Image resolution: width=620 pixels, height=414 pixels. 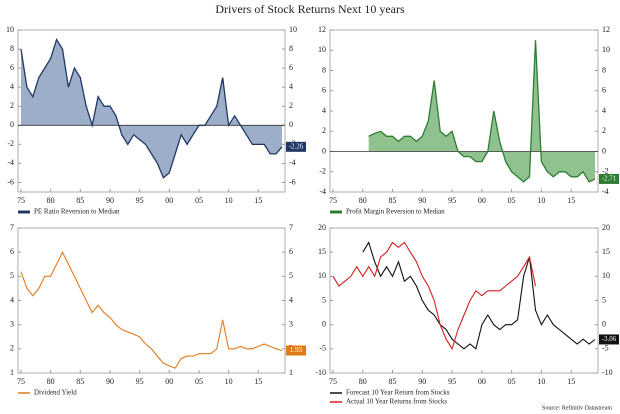 What do you see at coordinates (12, 348) in the screenshot?
I see `y-tick-label: 2` at bounding box center [12, 348].